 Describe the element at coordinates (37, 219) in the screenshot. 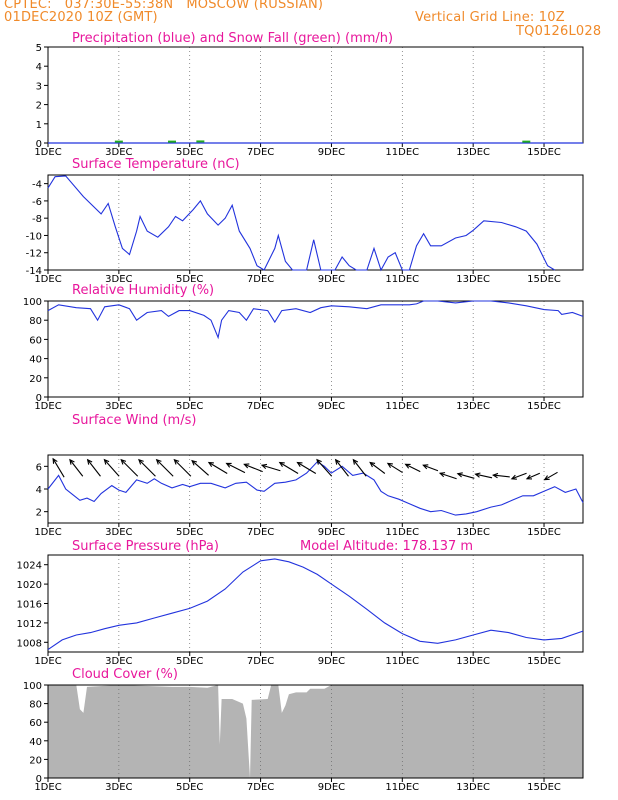

I see `y-tick-label: -8` at that location.